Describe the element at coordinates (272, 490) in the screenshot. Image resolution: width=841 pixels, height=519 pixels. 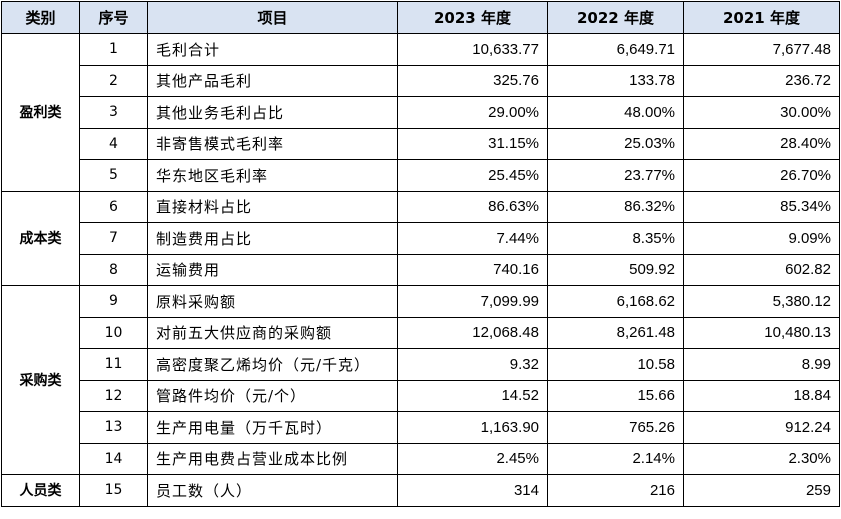
I see `item-label: 员工数（人）` at that location.